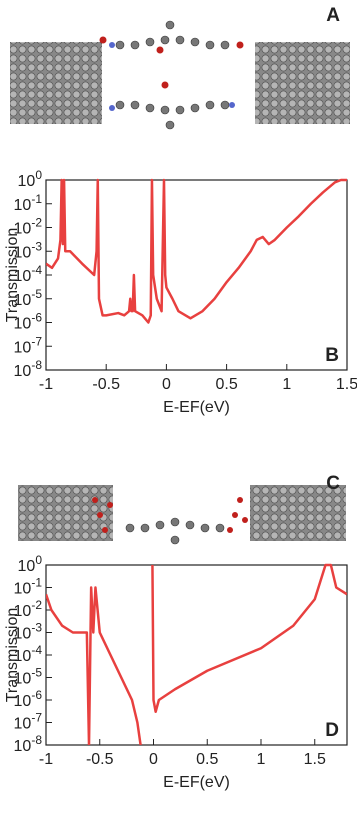  I want to click on transmission-line, so click(196, 251).